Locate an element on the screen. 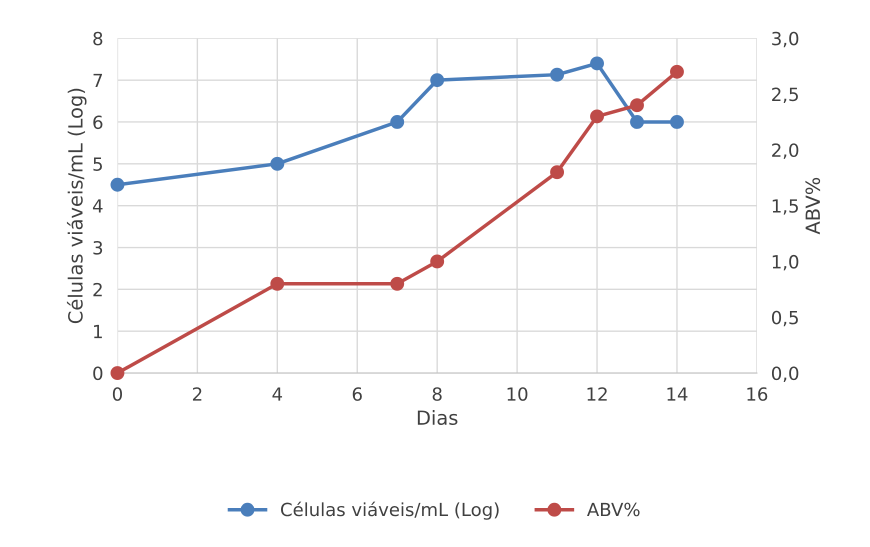 This screenshot has height=547, width=870. y2-tick-label: 0,5 is located at coordinates (785, 318).